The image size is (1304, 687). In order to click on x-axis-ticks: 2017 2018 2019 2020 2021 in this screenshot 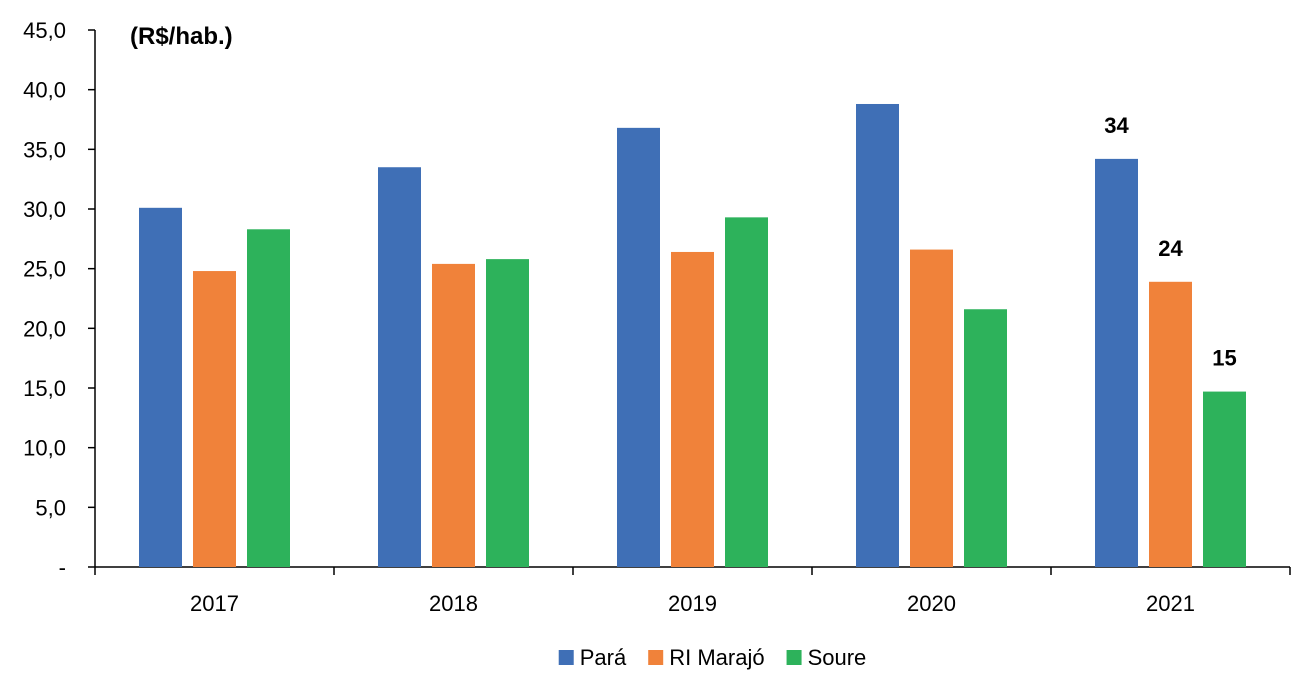, I will do `click(692, 591)`.